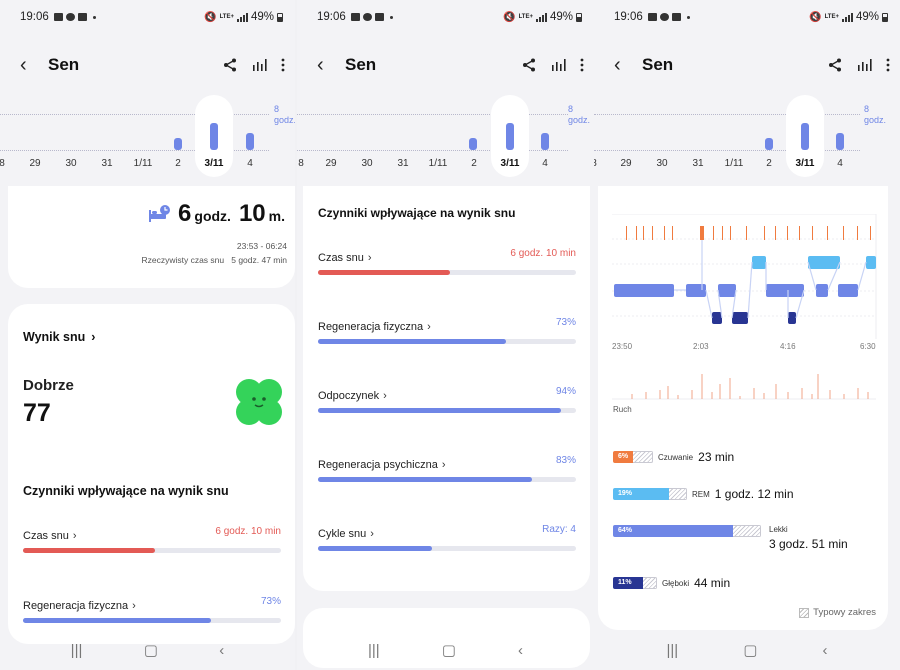 The image size is (900, 670). What do you see at coordinates (744, 387) in the screenshot?
I see `movement-chart` at bounding box center [744, 387].